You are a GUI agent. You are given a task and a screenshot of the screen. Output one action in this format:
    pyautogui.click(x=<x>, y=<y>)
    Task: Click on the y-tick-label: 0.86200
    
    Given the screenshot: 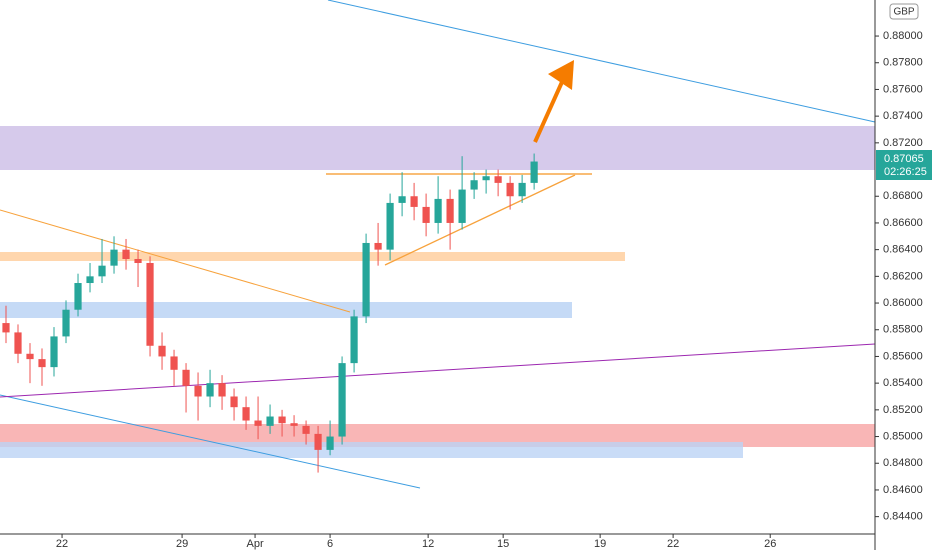 What is the action you would take?
    pyautogui.click(x=903, y=276)
    